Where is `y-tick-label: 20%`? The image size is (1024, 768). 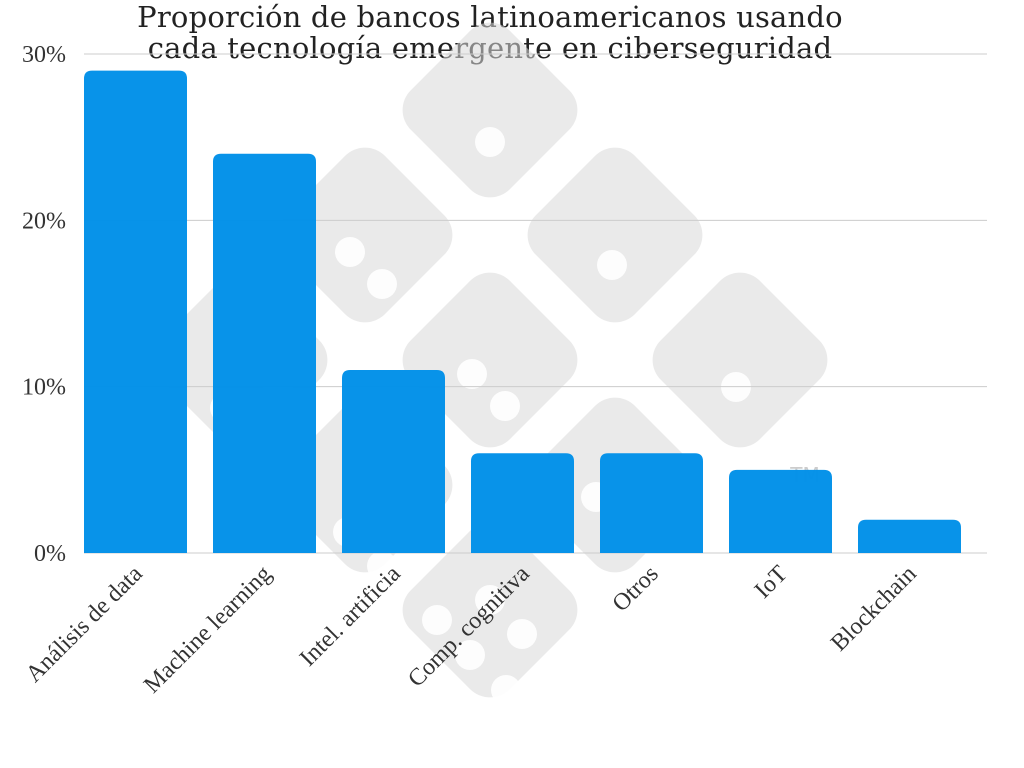 y-tick-label: 20% is located at coordinates (44, 221).